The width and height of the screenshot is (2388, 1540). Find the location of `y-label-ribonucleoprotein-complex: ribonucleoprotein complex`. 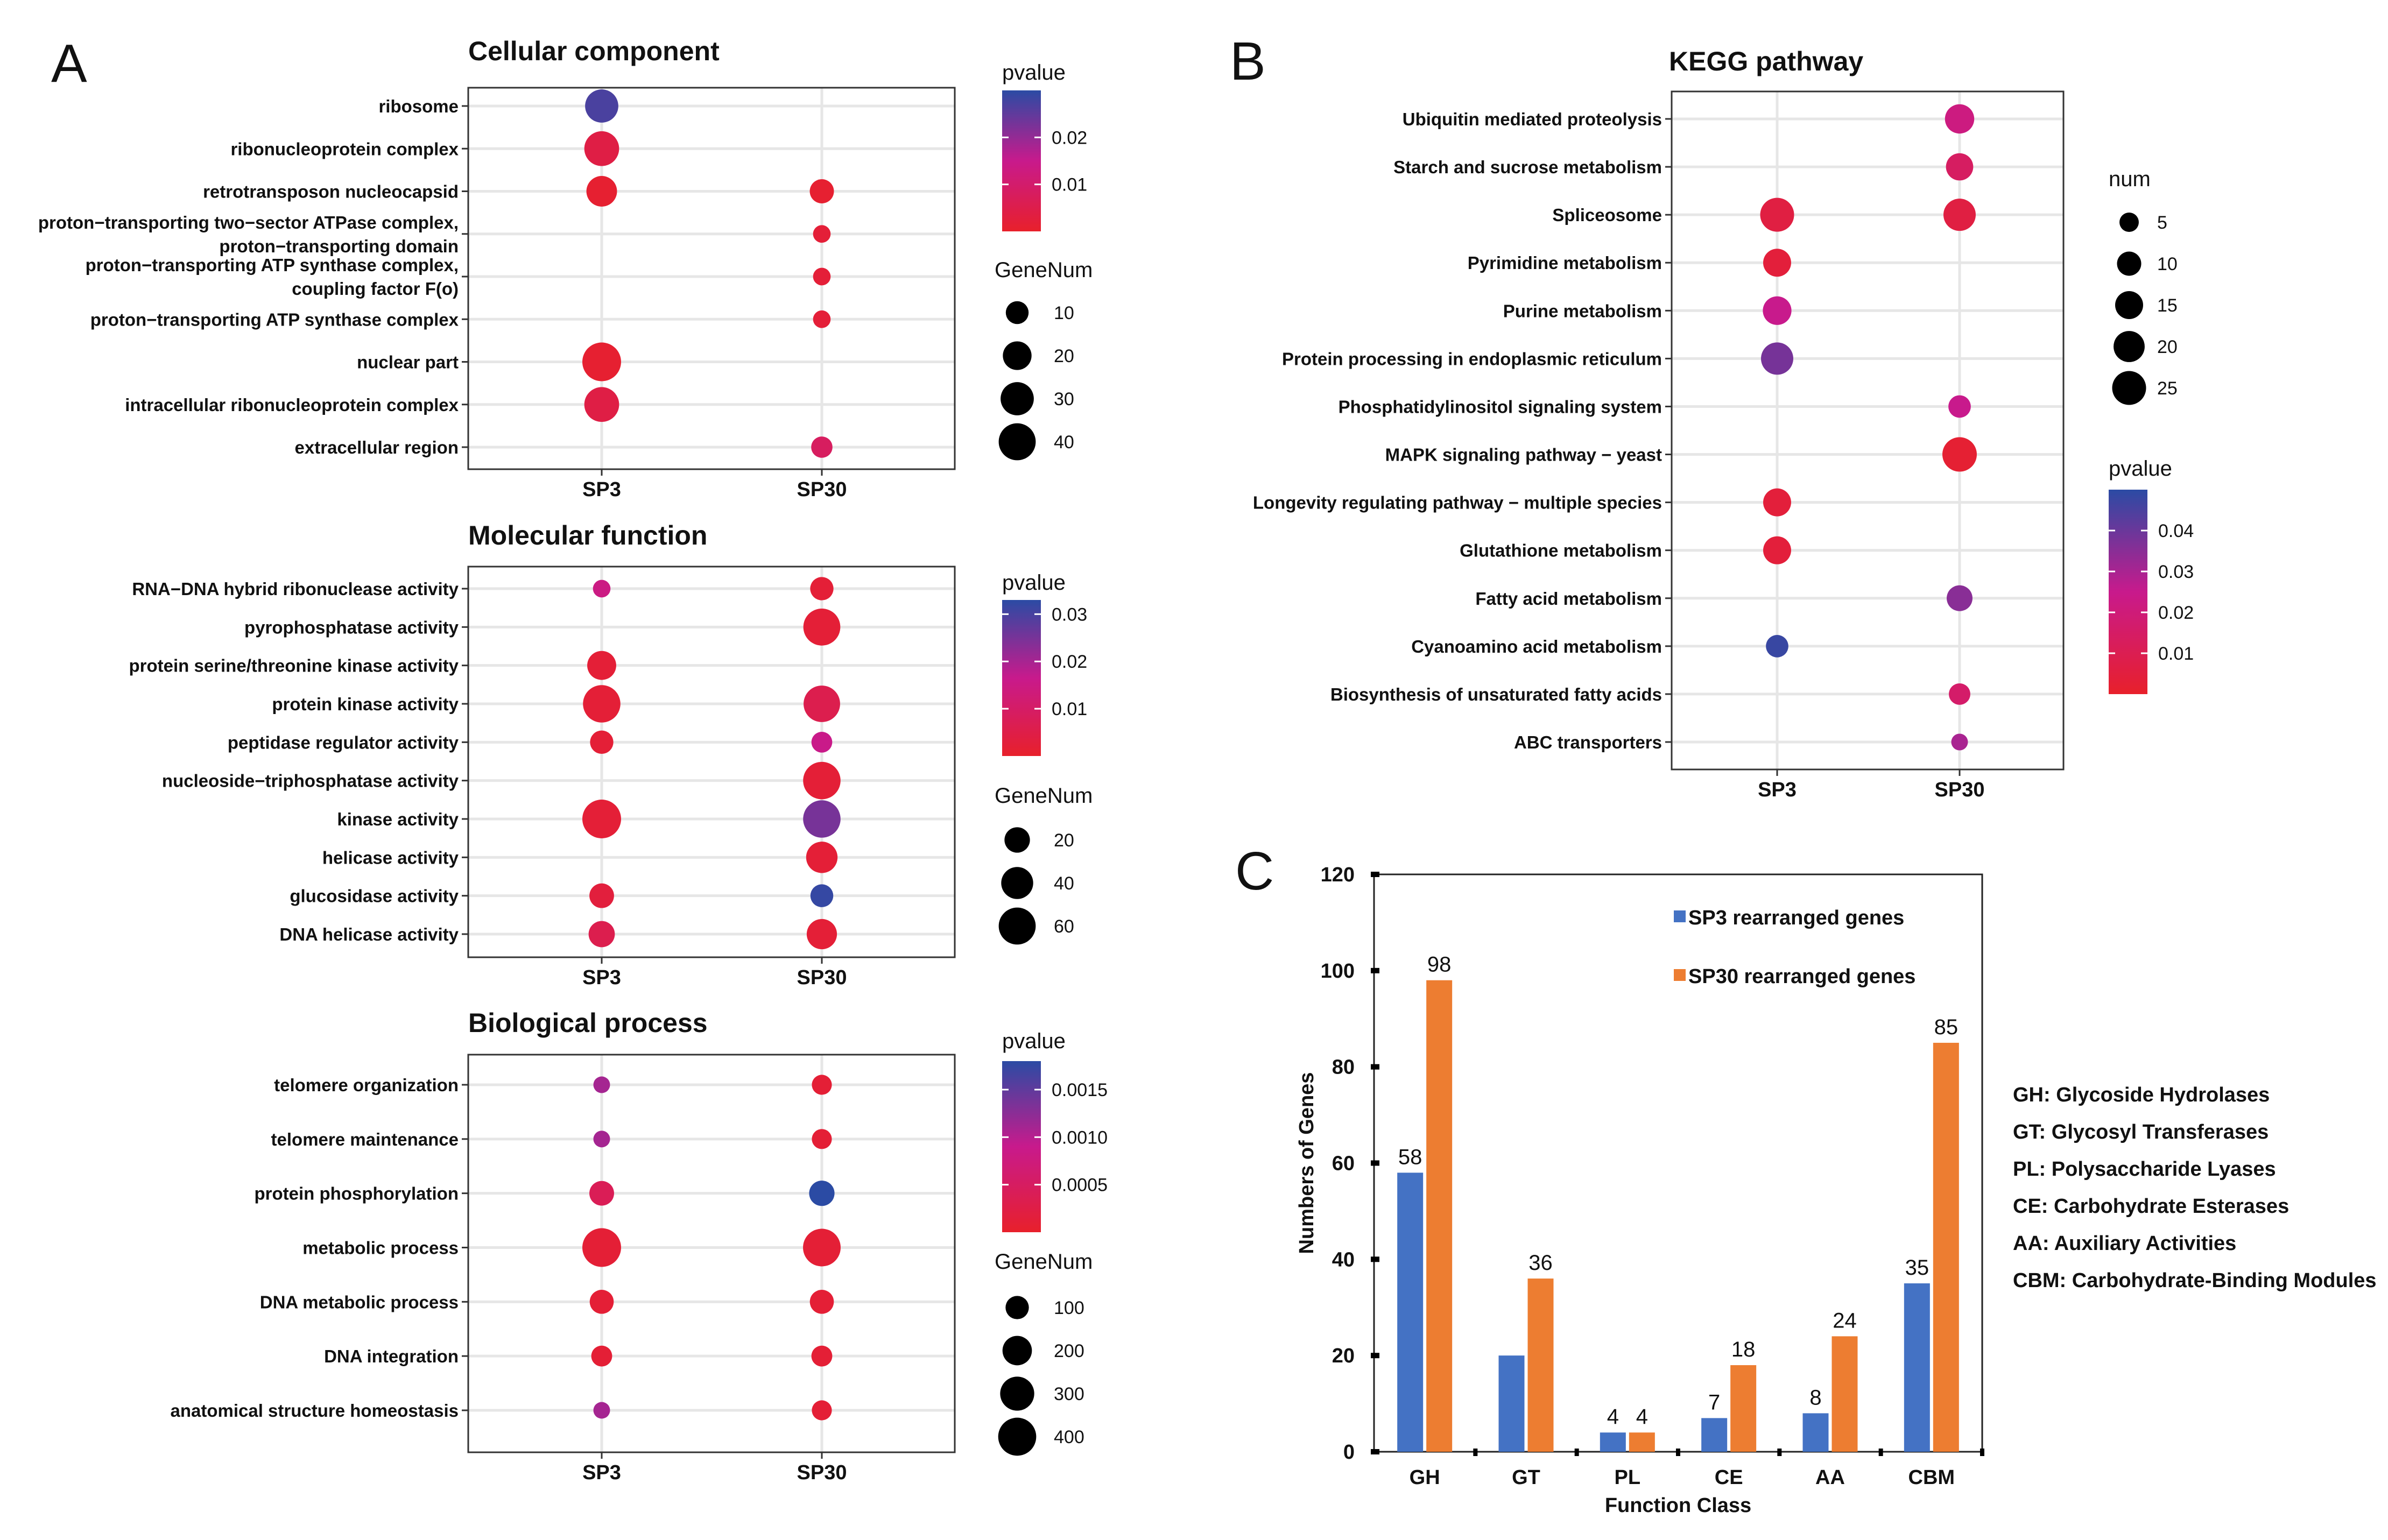

y-label-ribonucleoprotein-complex: ribonucleoprotein complex is located at coordinates (345, 149).